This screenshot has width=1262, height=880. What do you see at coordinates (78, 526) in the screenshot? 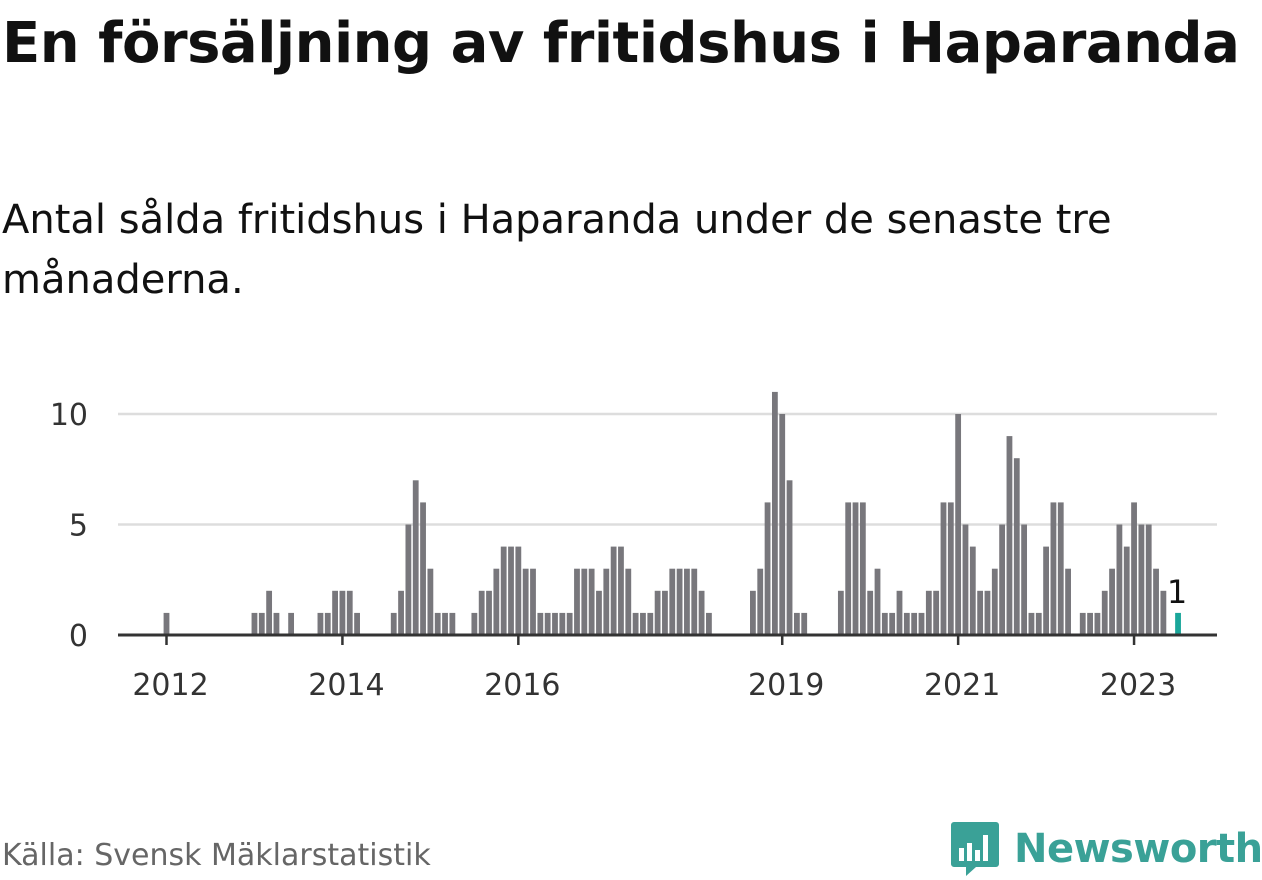
I see `y-tick-label: 5` at bounding box center [78, 526].